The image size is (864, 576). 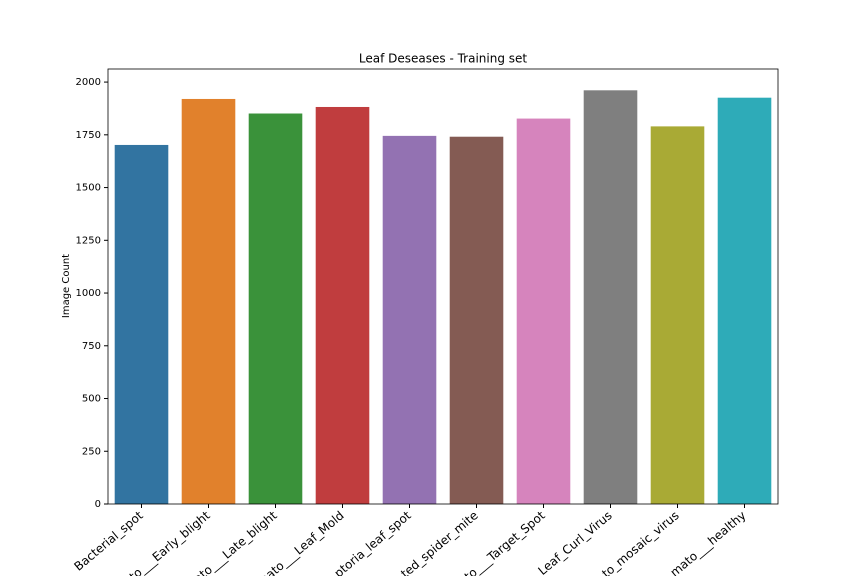 I want to click on chart-title: Leaf Deseases - Training set, so click(x=443, y=59).